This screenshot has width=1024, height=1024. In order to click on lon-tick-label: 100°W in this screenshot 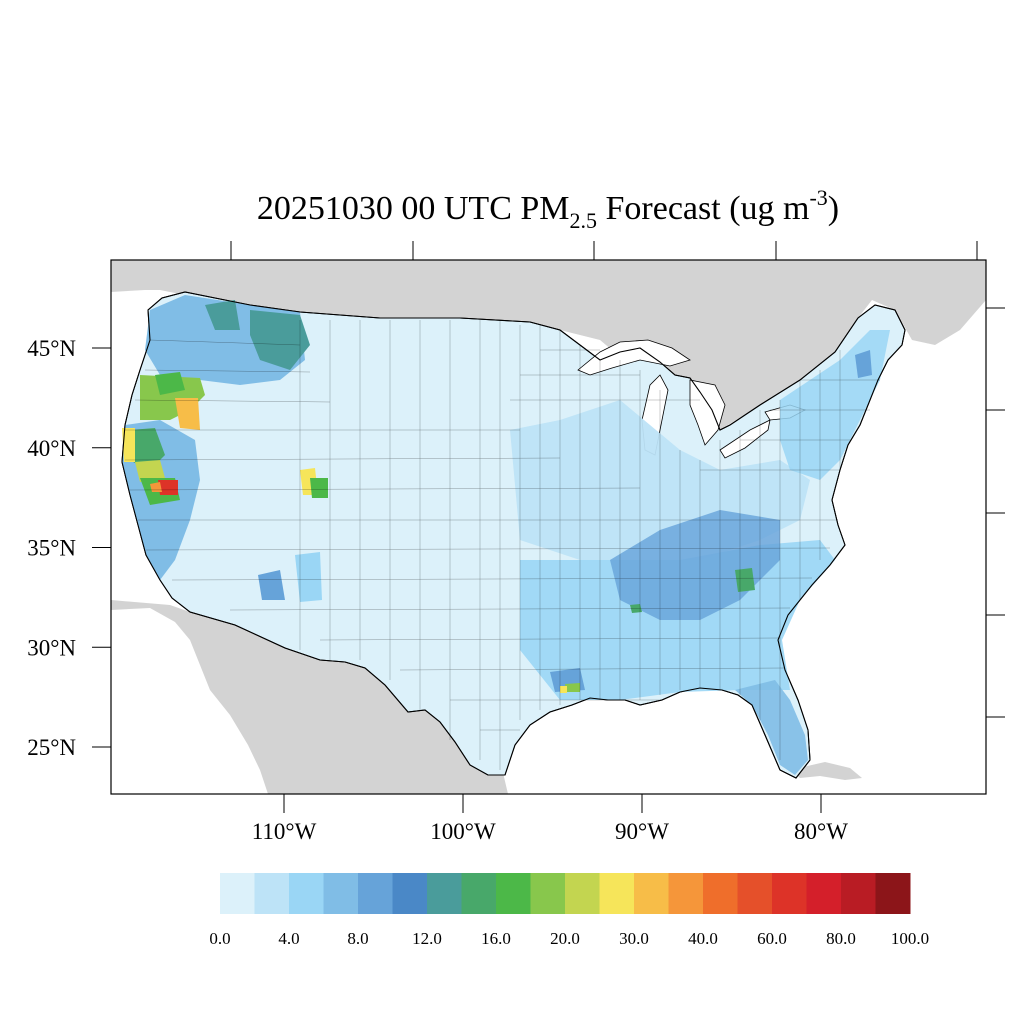, I will do `click(463, 831)`.